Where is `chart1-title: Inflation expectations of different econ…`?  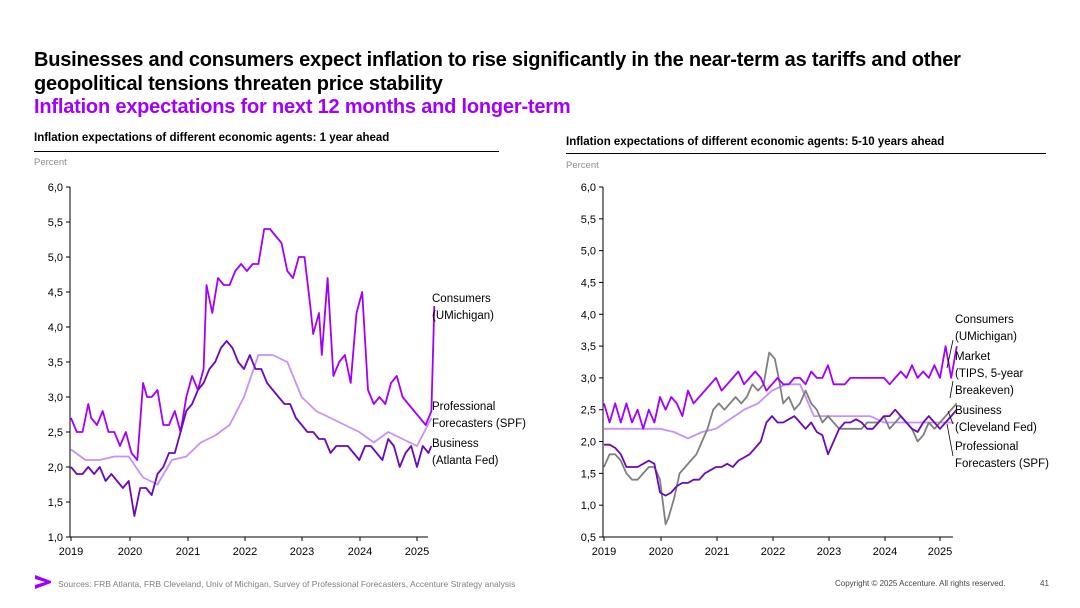
chart1-title: Inflation expectations of different econ… is located at coordinates (212, 138).